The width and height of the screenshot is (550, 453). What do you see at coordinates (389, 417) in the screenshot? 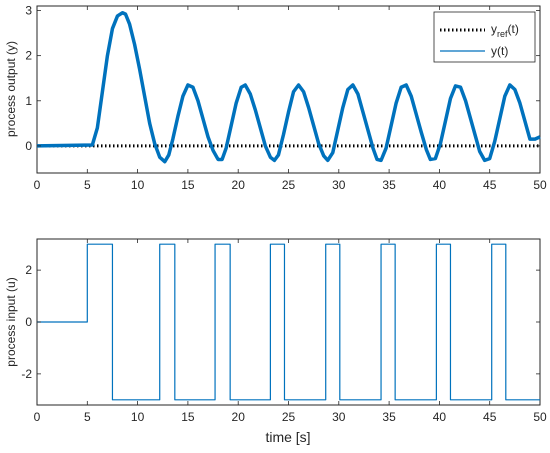
I see `bottom-x-tick-label: 35` at bounding box center [389, 417].